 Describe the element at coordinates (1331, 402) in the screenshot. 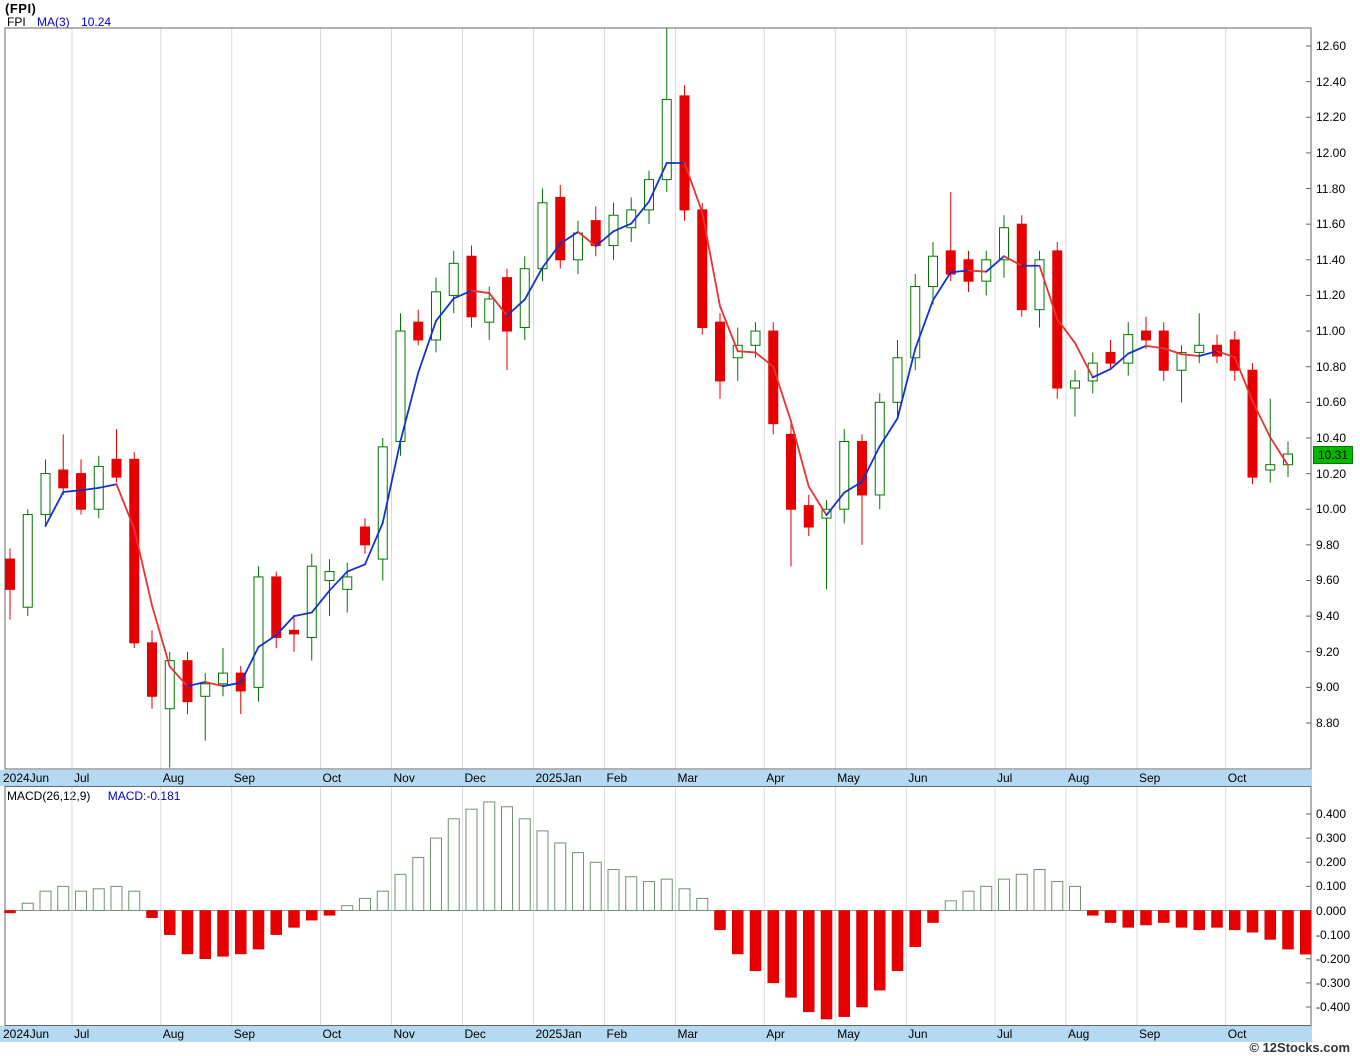

I see `price-tick-label: 10.60` at that location.